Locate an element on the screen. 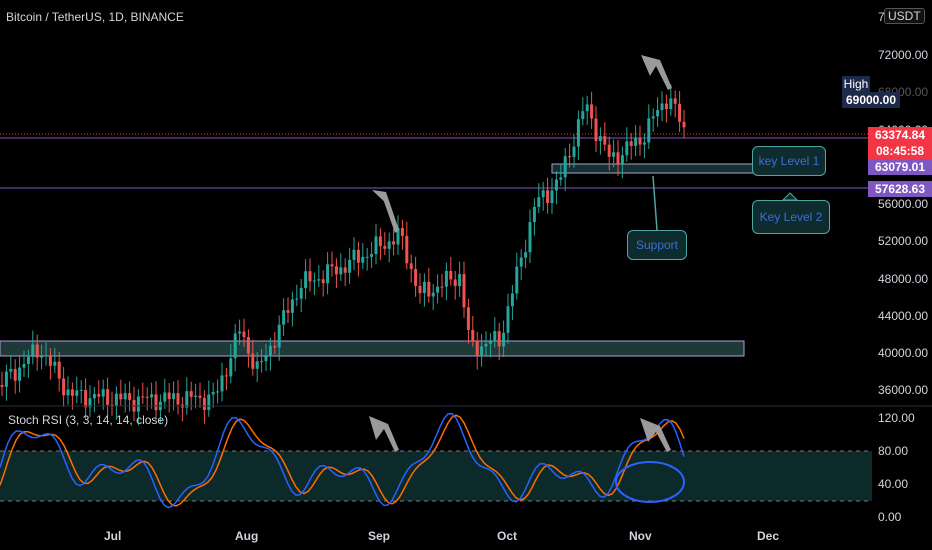  time-label: Aug is located at coordinates (247, 536).